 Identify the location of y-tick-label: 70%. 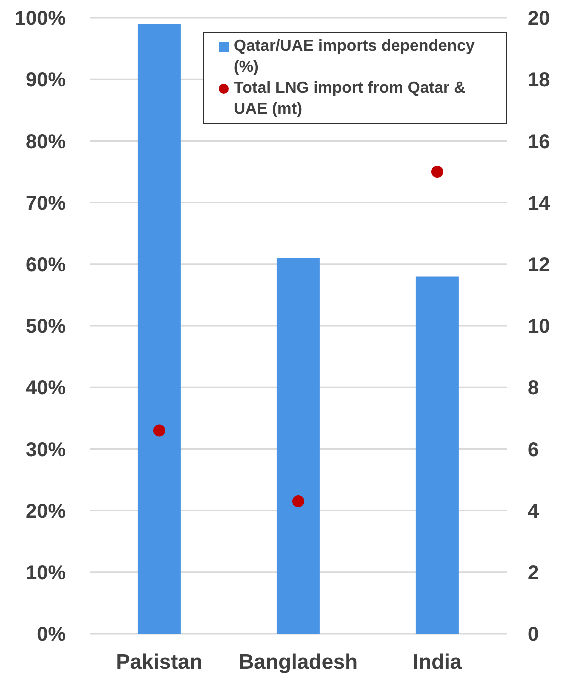
(46, 203).